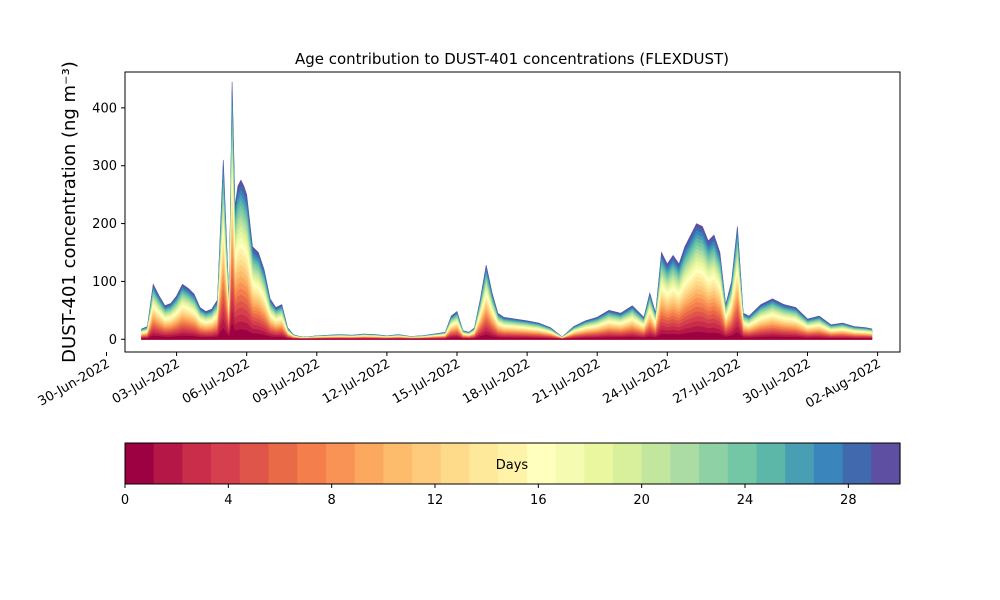 The image size is (1000, 600). I want to click on x-tick-label: 30-Jun-2022, so click(74, 382).